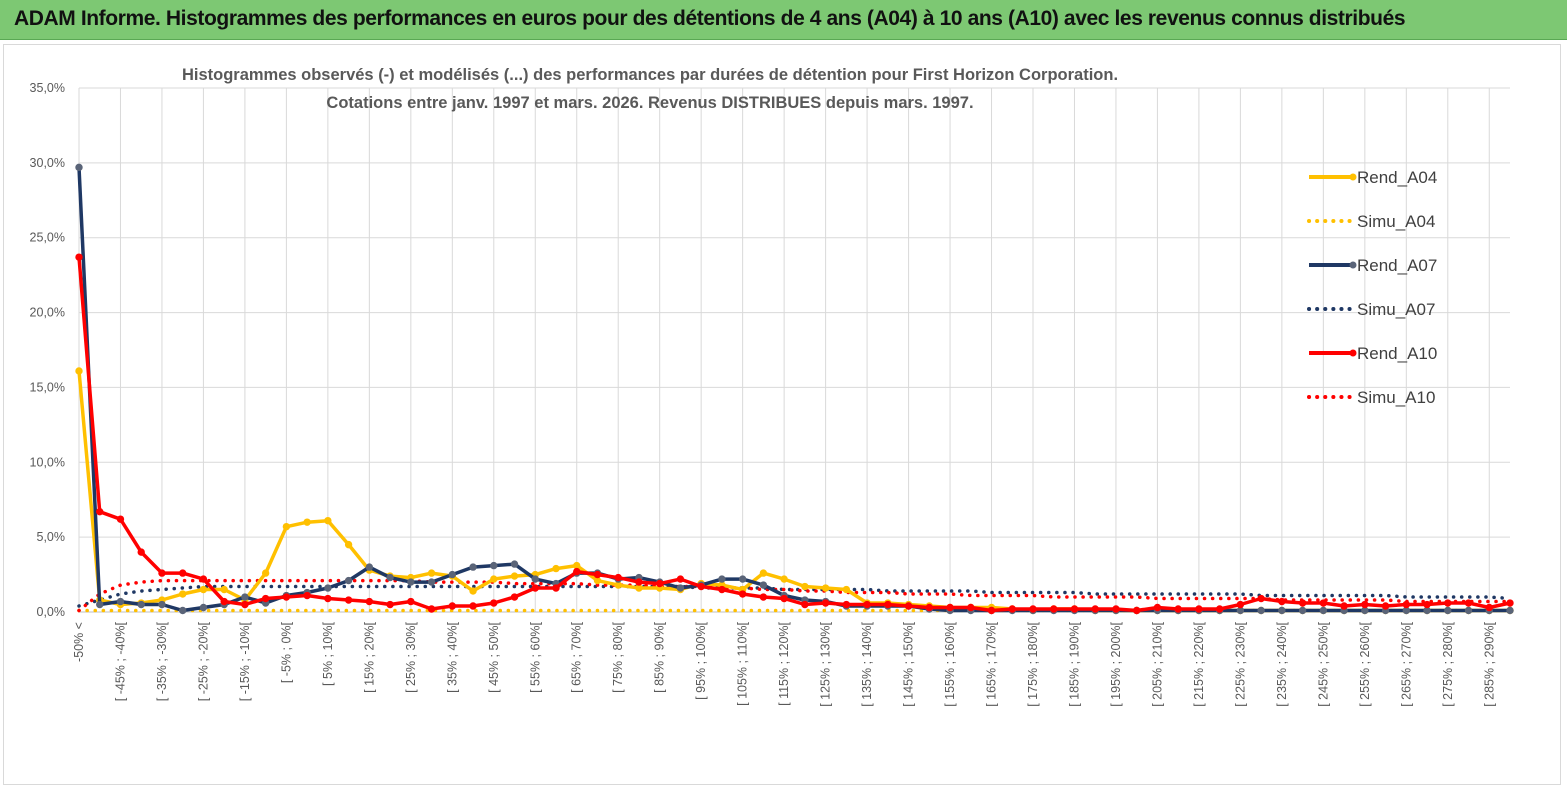 The height and width of the screenshot is (789, 1567). What do you see at coordinates (1371, 397) in the screenshot?
I see `legend-item-simu-a10: Simu_A10` at bounding box center [1371, 397].